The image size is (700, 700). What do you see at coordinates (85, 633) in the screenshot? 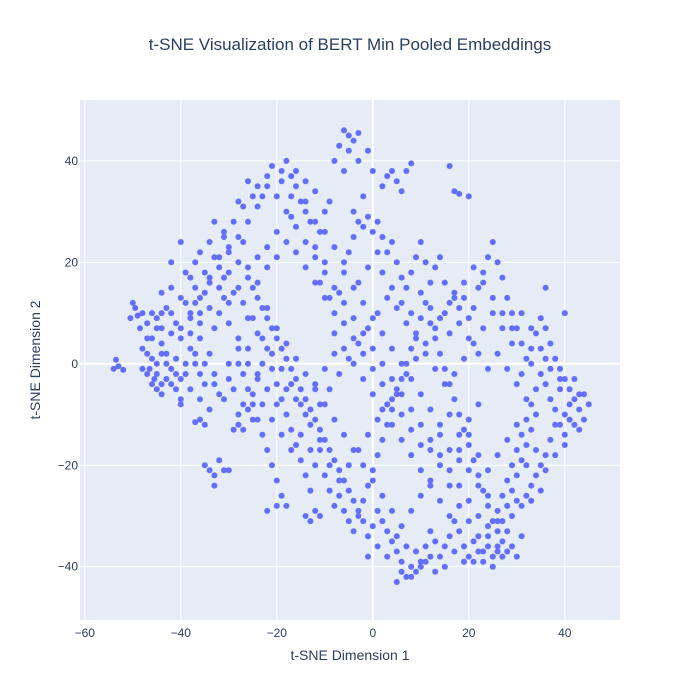
I see `x-tick-label: −60` at bounding box center [85, 633].